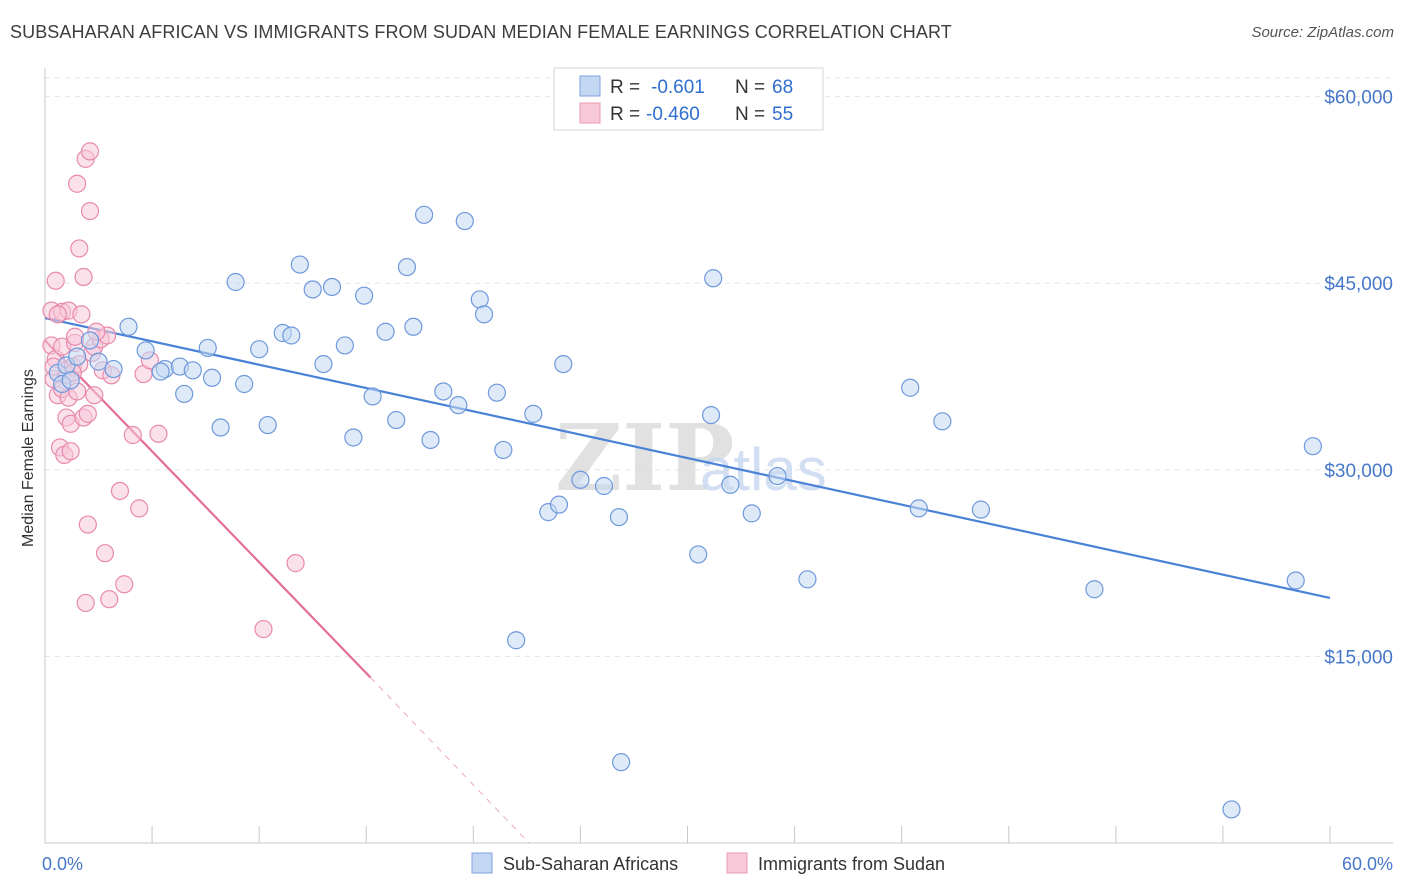 This screenshot has height=892, width=1406. What do you see at coordinates (1358, 471) in the screenshot?
I see `y-tick-label: $30,000` at bounding box center [1358, 471].